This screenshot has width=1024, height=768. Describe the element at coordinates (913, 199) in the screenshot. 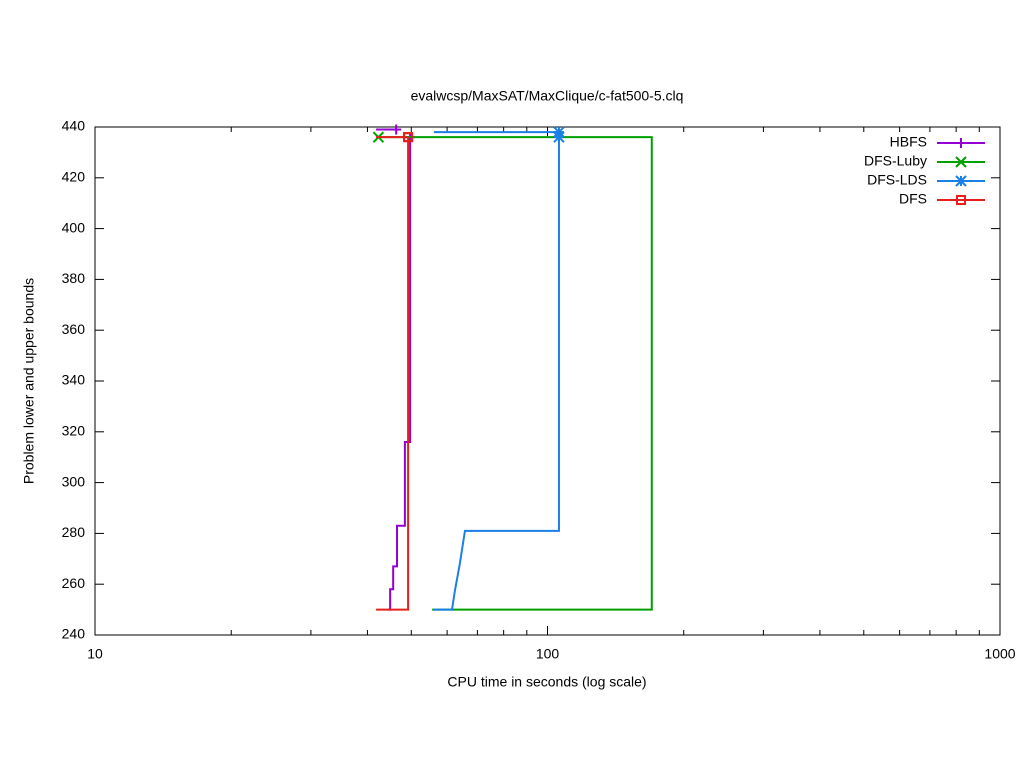

I see `legend-label: DFS` at that location.